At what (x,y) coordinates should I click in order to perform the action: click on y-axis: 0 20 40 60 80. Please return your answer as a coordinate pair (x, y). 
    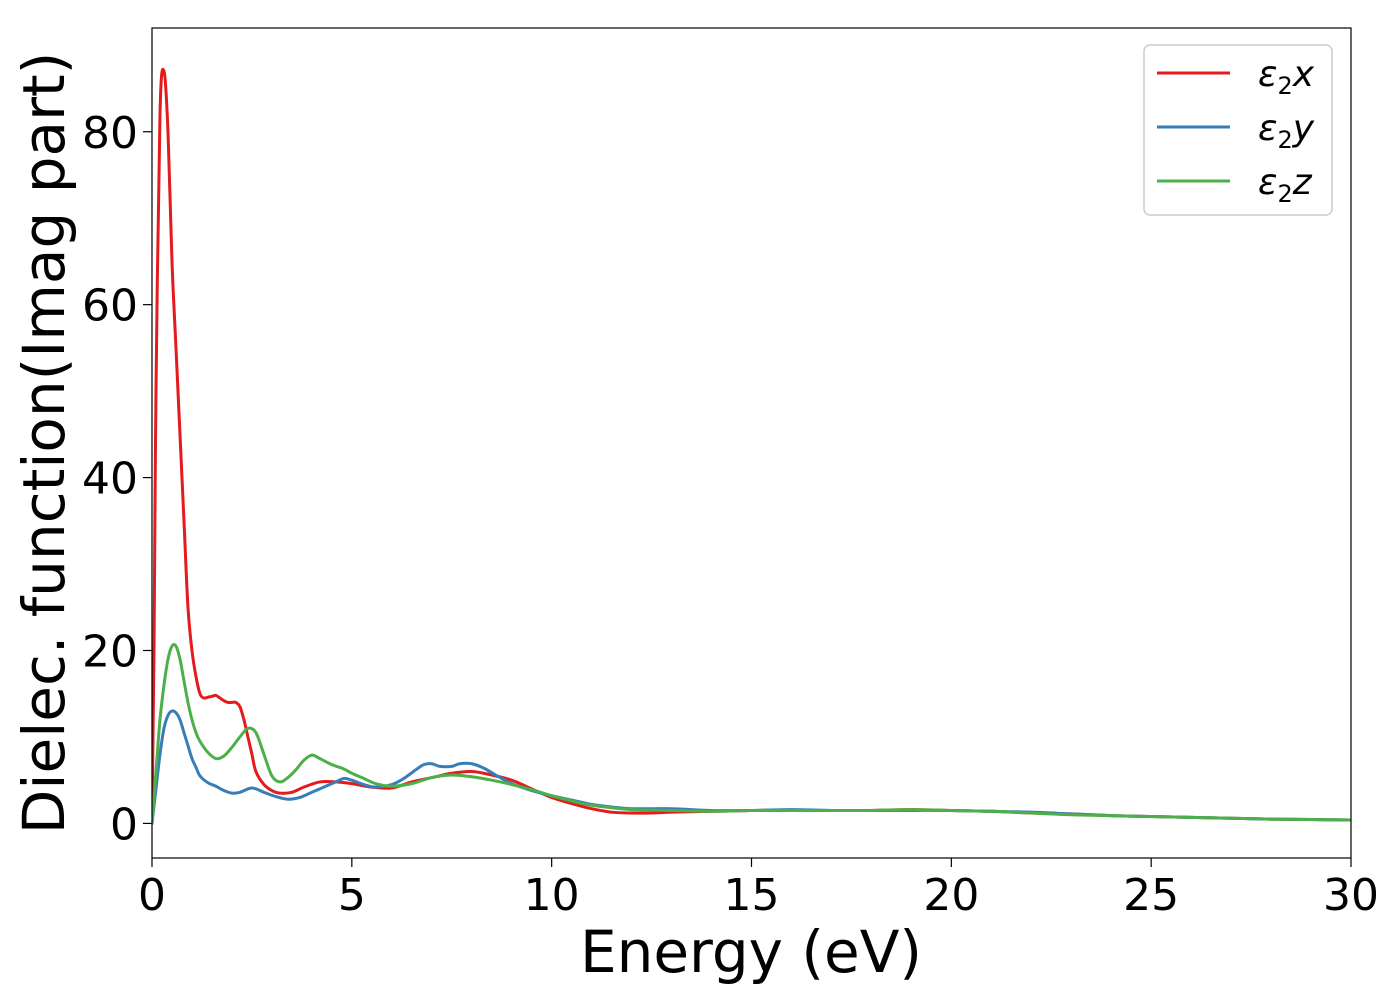
    Looking at the image, I should click on (117, 479).